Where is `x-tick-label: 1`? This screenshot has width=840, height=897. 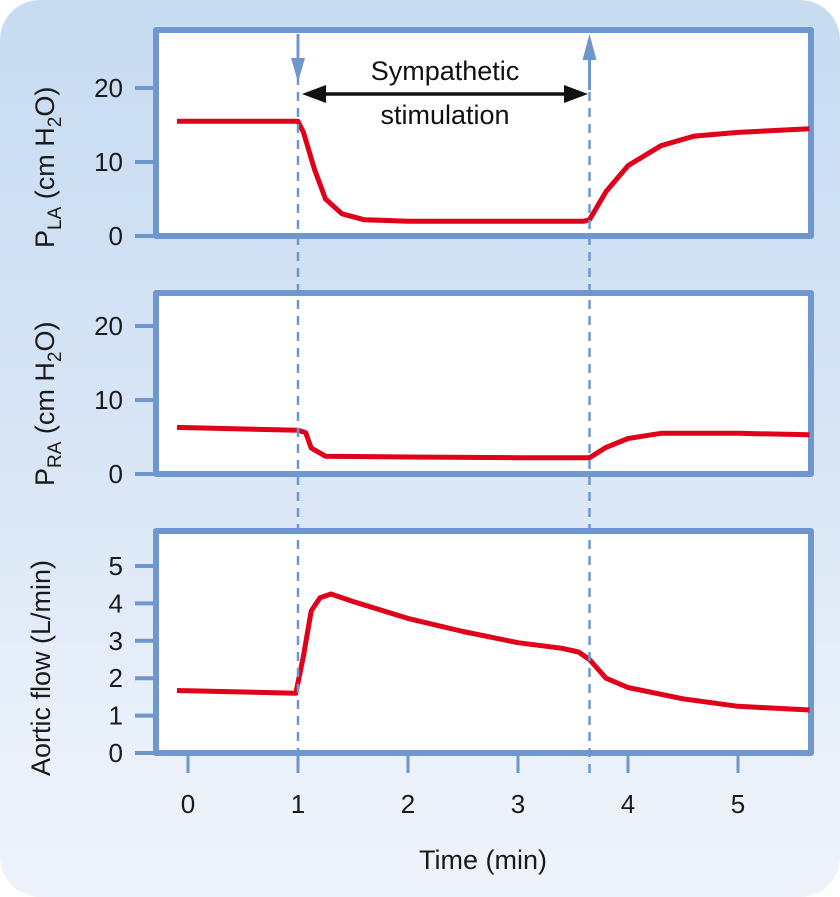 x-tick-label: 1 is located at coordinates (298, 804).